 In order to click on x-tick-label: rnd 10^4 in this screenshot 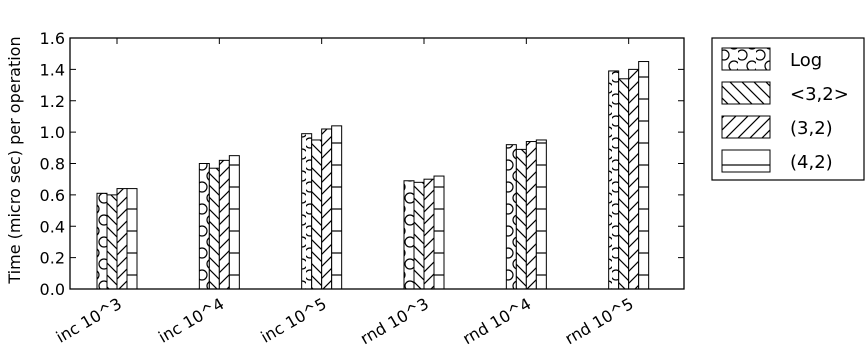, I will do `click(496, 321)`.